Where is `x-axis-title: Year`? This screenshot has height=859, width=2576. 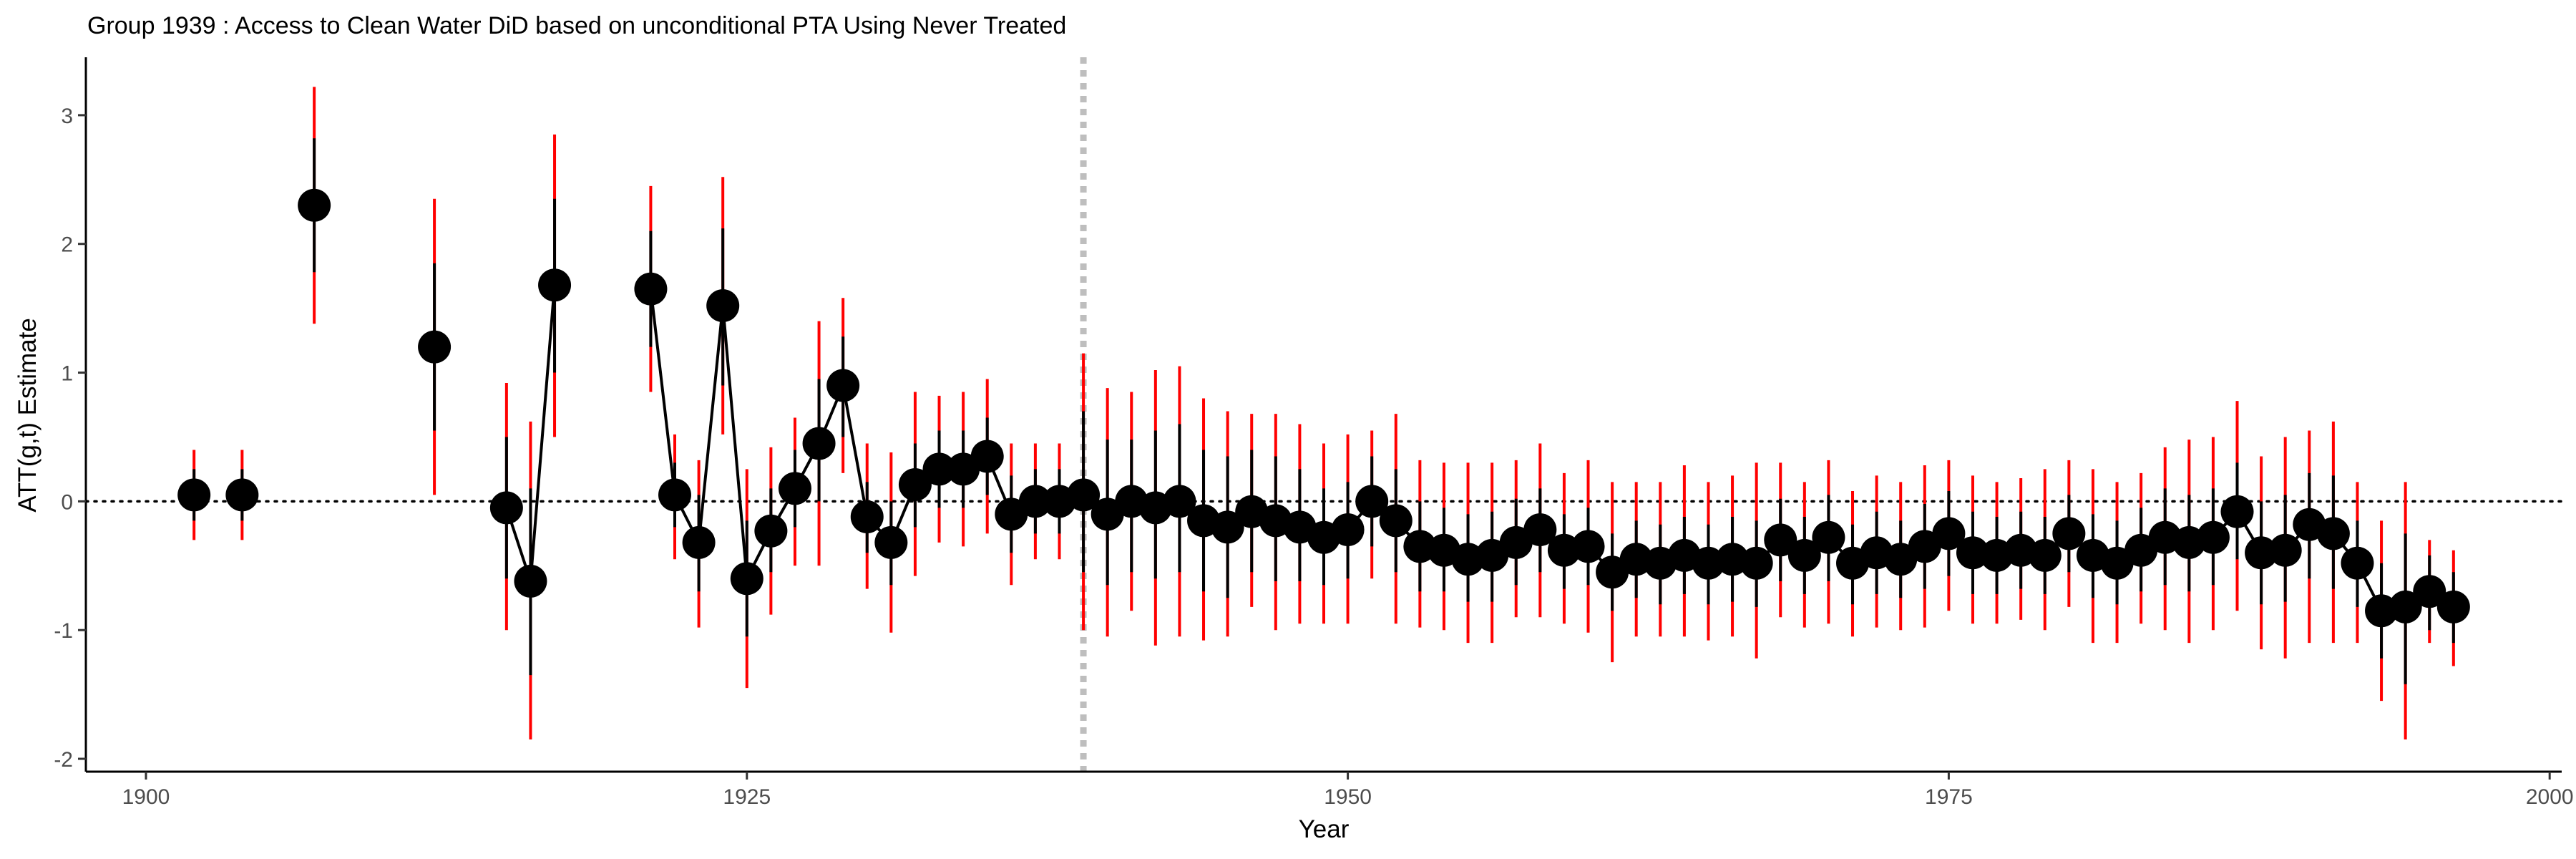 x-axis-title: Year is located at coordinates (1324, 829).